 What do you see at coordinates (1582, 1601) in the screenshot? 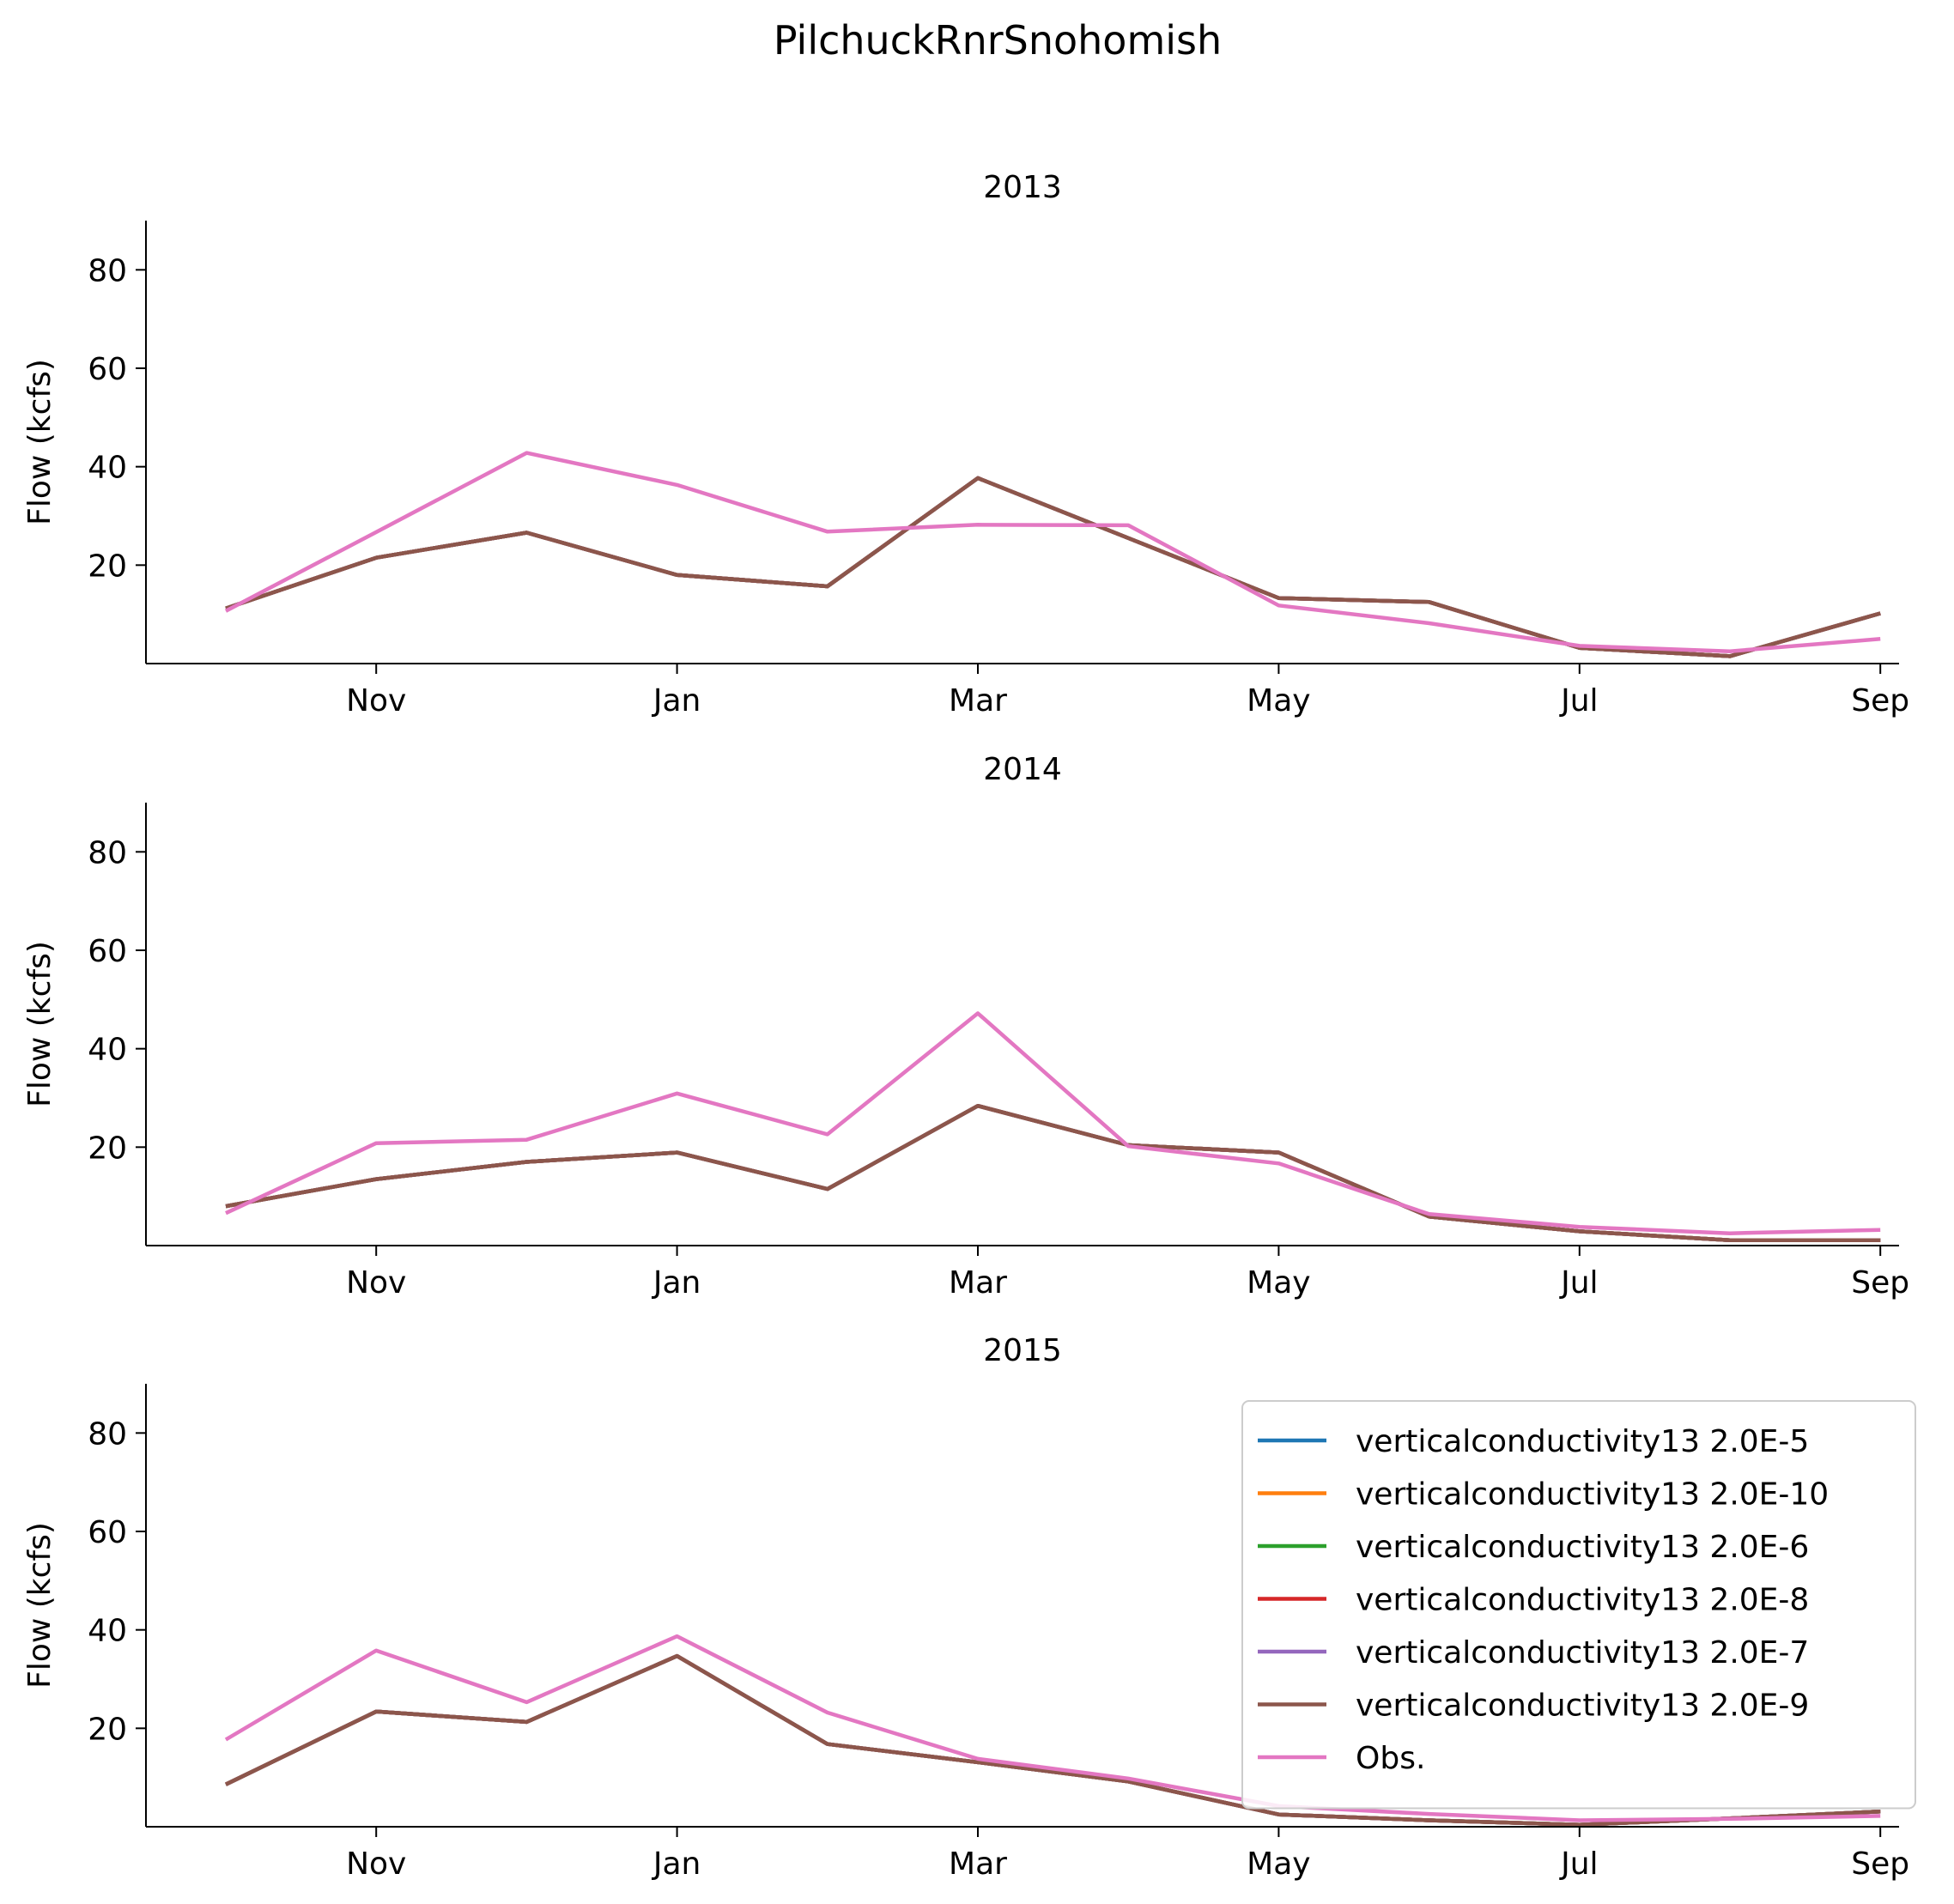
I see `legend-entry-label: verticalconductivity13 2.0E-8` at bounding box center [1582, 1601].